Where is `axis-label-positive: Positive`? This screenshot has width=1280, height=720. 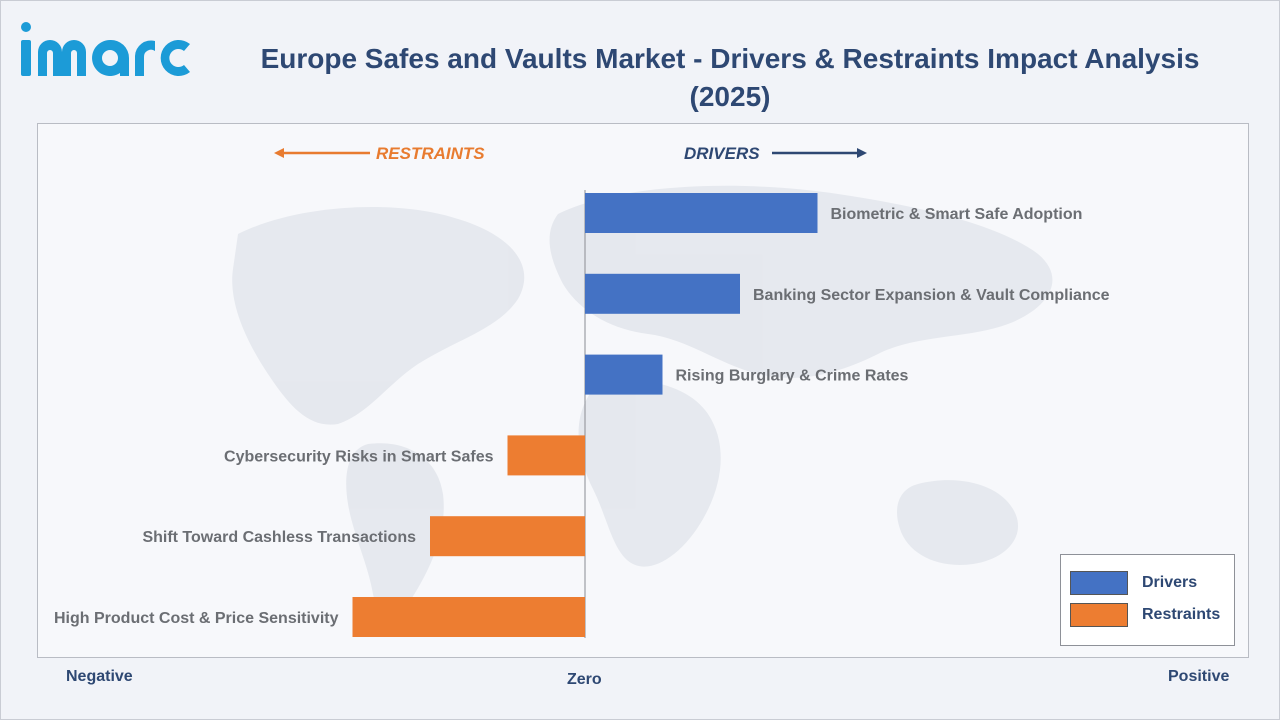 axis-label-positive: Positive is located at coordinates (1199, 676).